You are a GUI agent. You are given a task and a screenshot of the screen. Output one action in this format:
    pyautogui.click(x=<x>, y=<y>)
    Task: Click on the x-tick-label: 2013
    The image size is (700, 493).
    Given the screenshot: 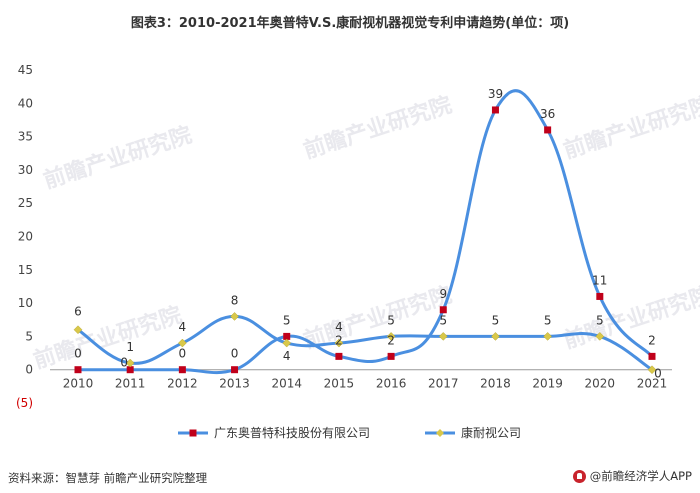 What is the action you would take?
    pyautogui.click(x=234, y=384)
    